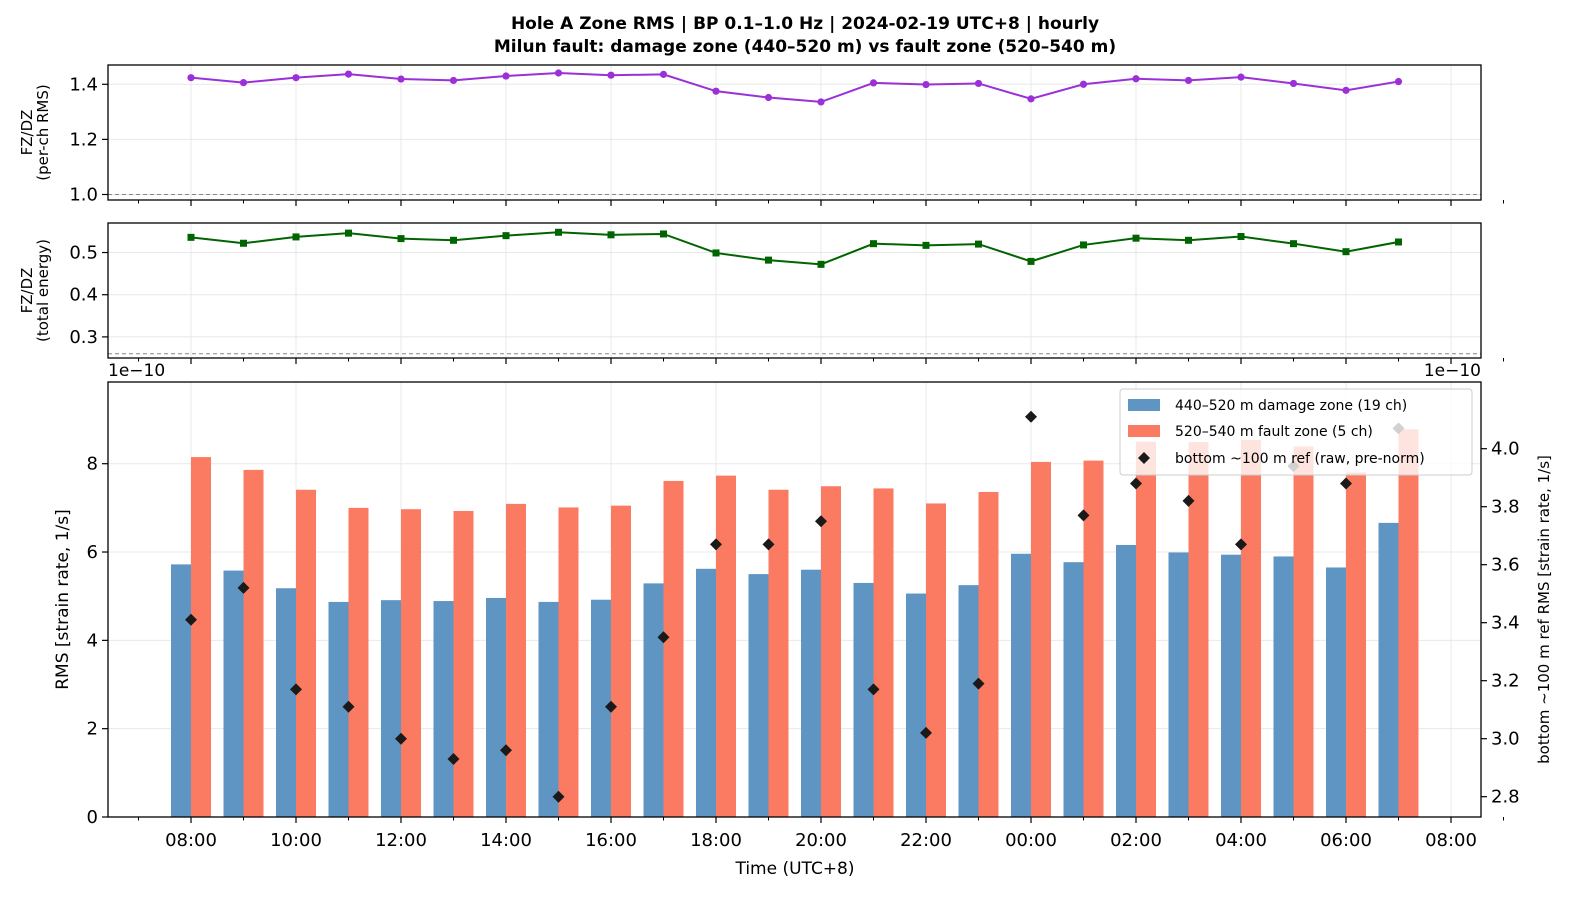  Describe the element at coordinates (1144, 458) in the screenshot. I see `legend-marker-reference` at that location.